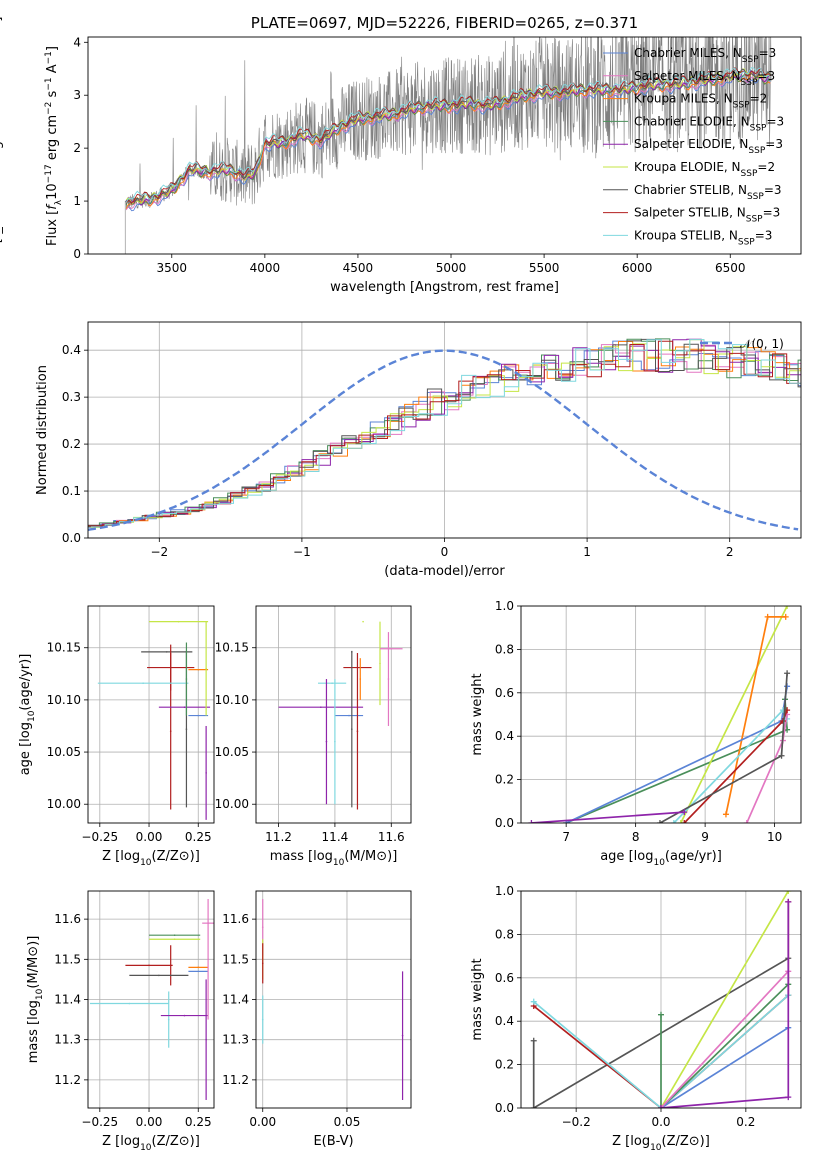  Describe the element at coordinates (477, 999) in the screenshot. I see `y-axis-label: mass weight` at that location.